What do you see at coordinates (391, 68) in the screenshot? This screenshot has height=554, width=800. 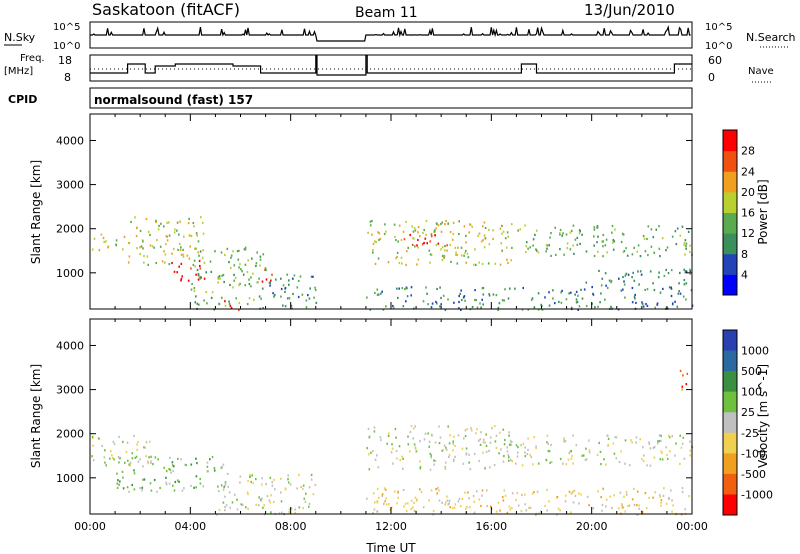 I see `freq-strip-frame` at bounding box center [391, 68].